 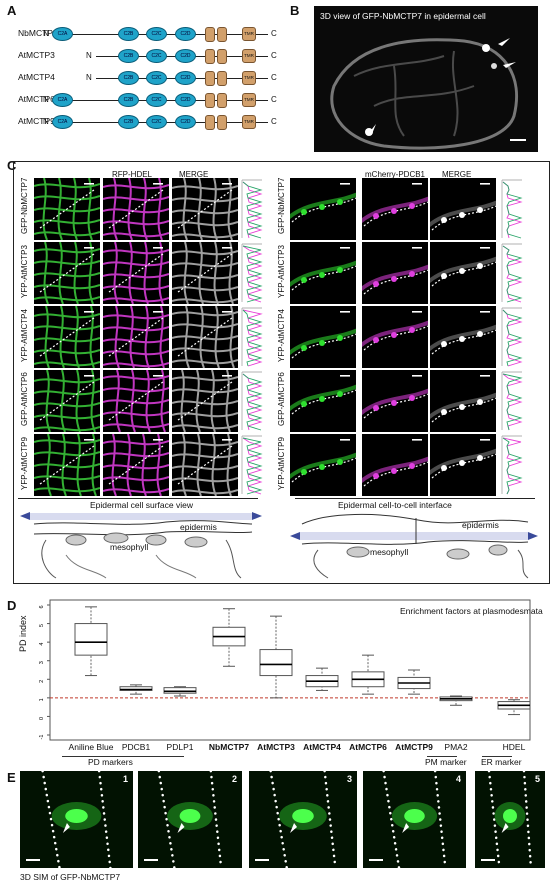 I want to click on x-category-label: PMA2, so click(x=456, y=747).